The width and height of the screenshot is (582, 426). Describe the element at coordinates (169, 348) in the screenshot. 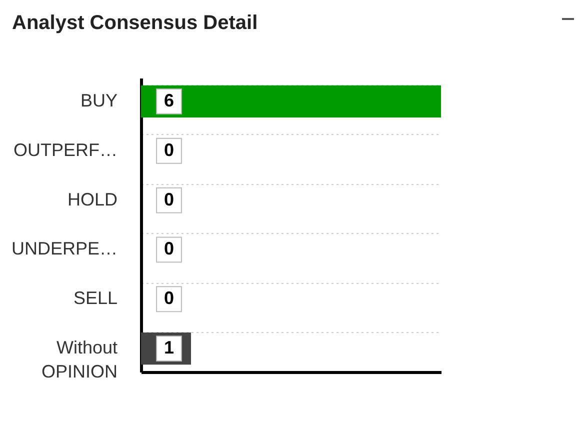

I see `data-label: 1` at that location.